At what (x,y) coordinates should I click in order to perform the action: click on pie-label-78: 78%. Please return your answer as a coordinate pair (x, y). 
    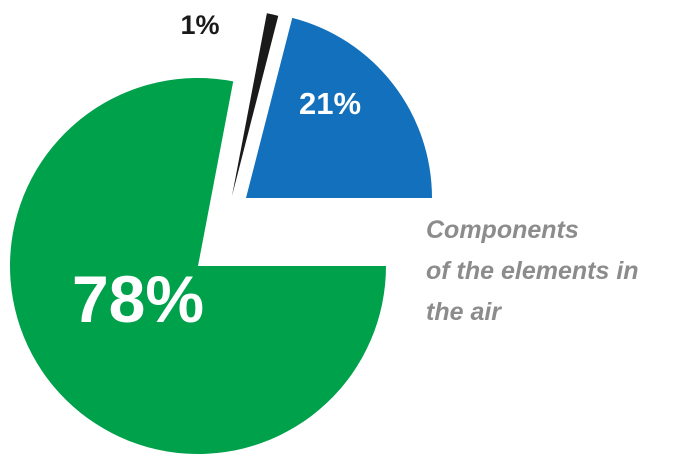
    Looking at the image, I should click on (138, 299).